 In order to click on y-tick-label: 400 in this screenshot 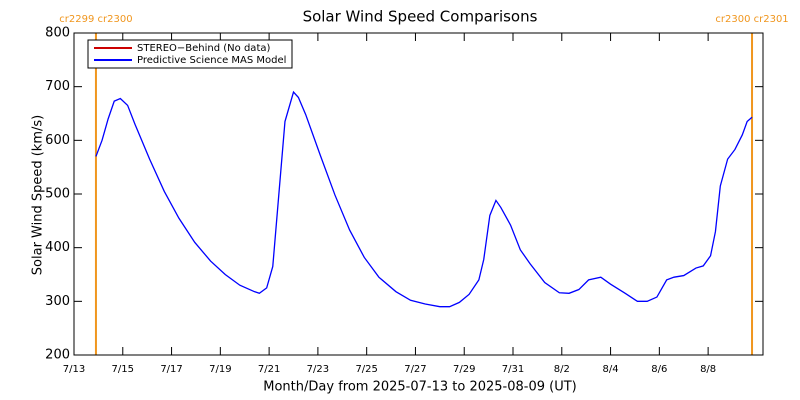, I will do `click(57, 247)`.